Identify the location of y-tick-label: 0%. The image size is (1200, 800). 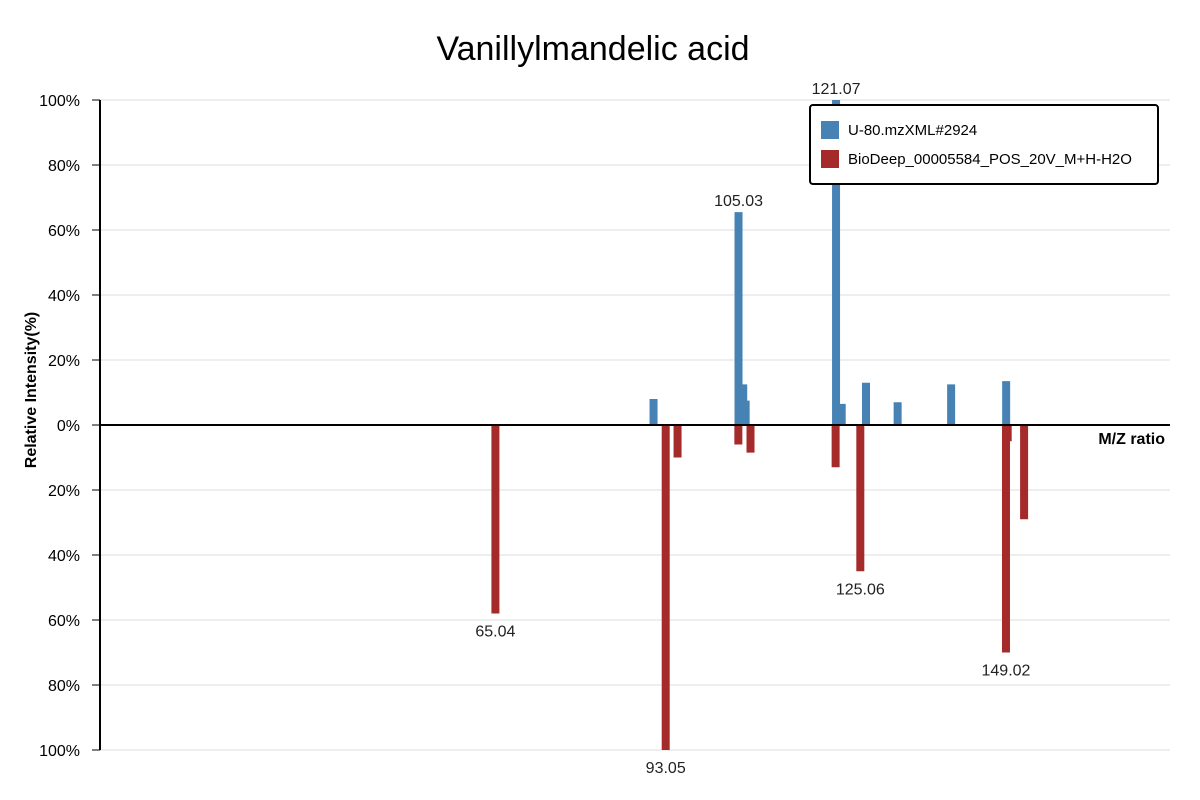
(68, 426).